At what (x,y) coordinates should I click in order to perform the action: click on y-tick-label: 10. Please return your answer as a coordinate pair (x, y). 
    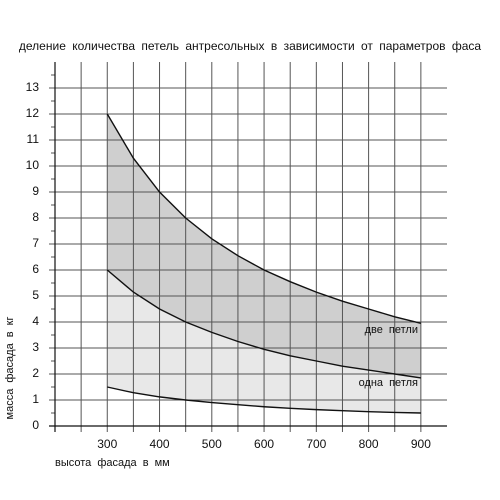
    Looking at the image, I should click on (33, 165).